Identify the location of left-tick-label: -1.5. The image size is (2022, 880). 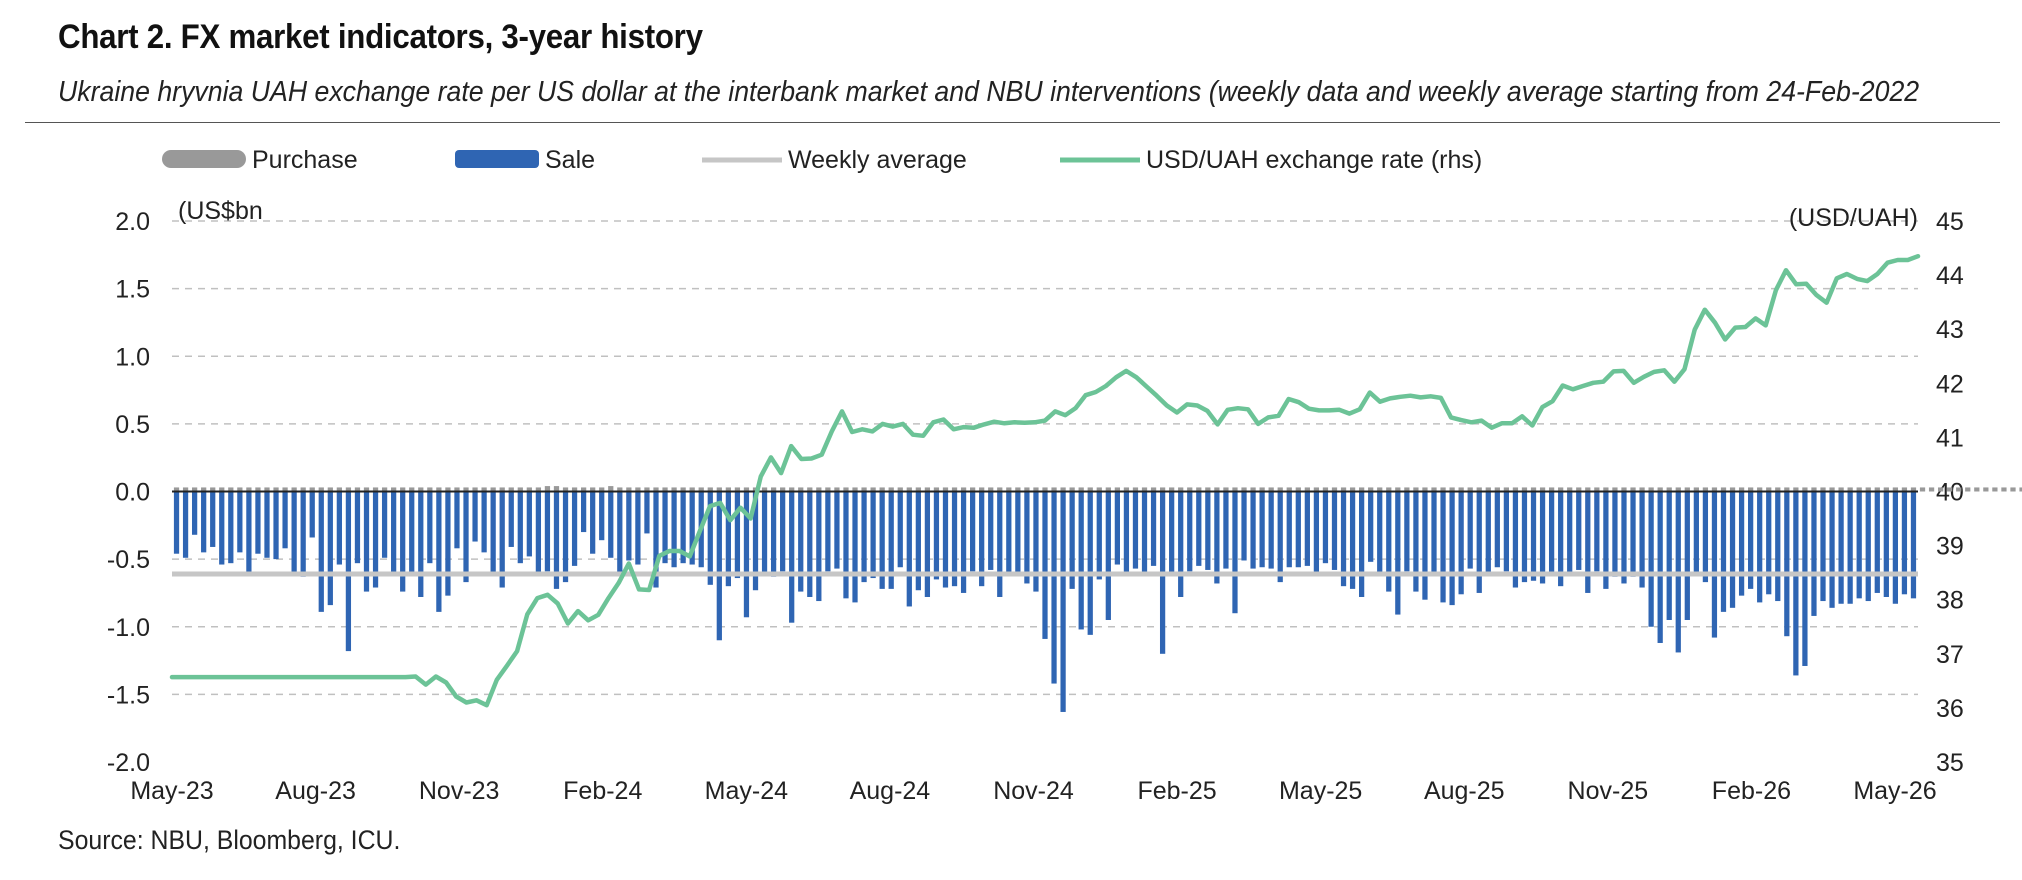
(128, 695).